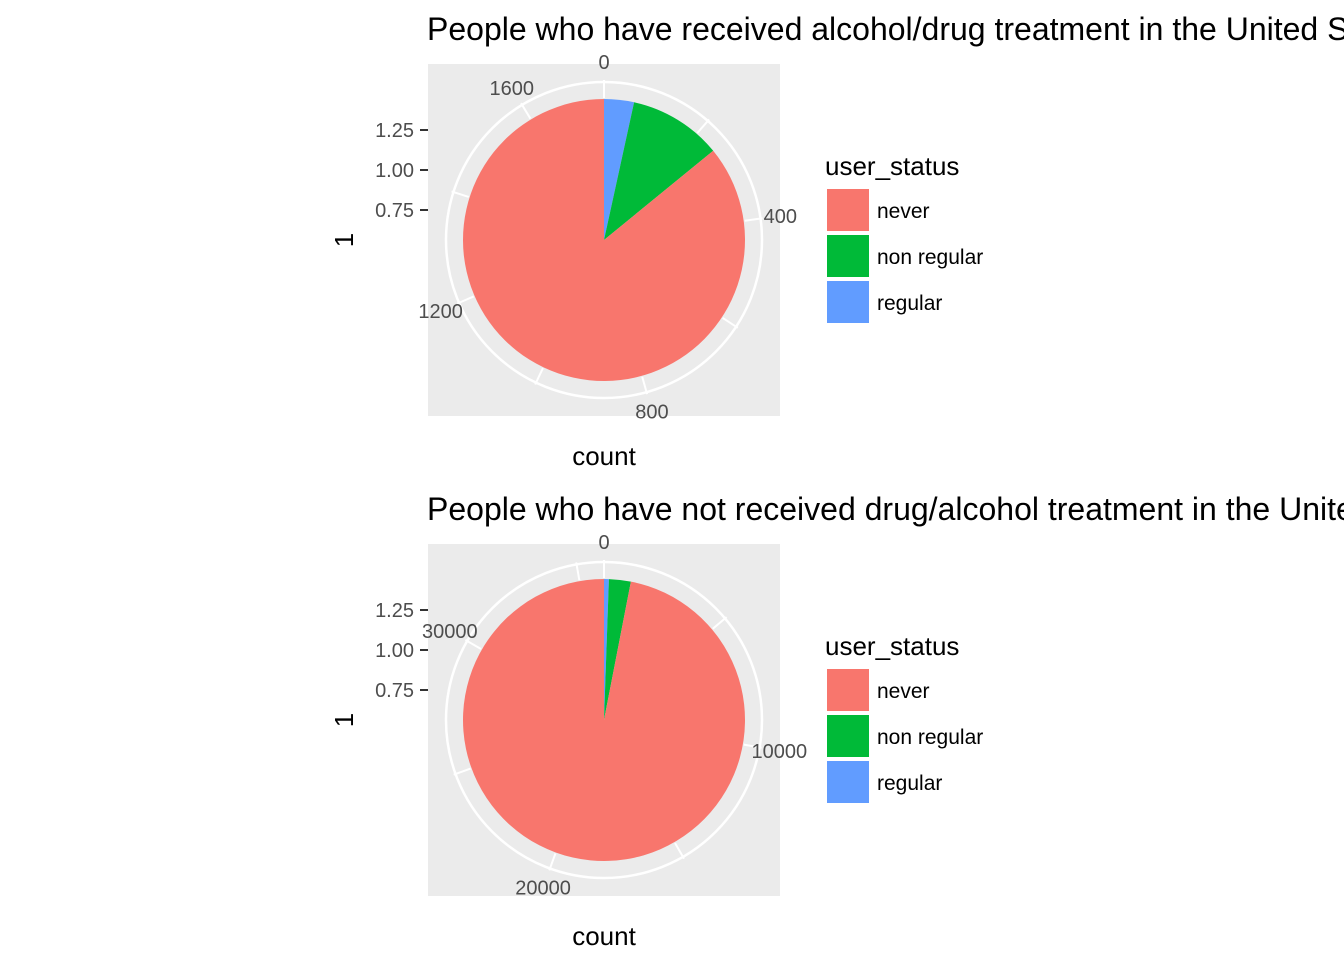 This screenshot has width=1344, height=960. I want to click on legend-label-non-regular-1: non regular, so click(930, 257).